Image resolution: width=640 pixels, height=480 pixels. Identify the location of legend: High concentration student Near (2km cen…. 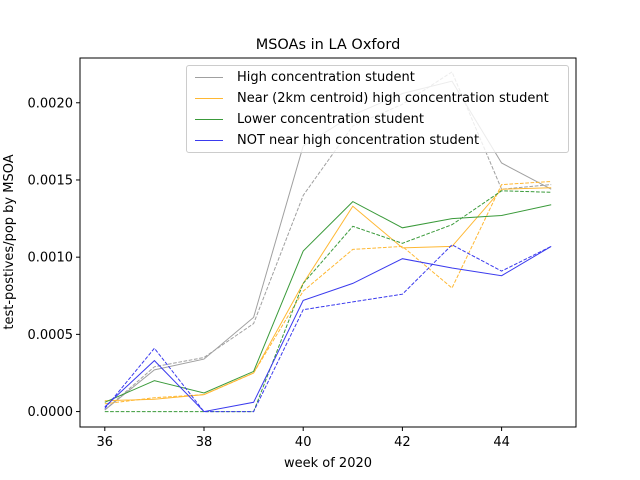
(377, 109).